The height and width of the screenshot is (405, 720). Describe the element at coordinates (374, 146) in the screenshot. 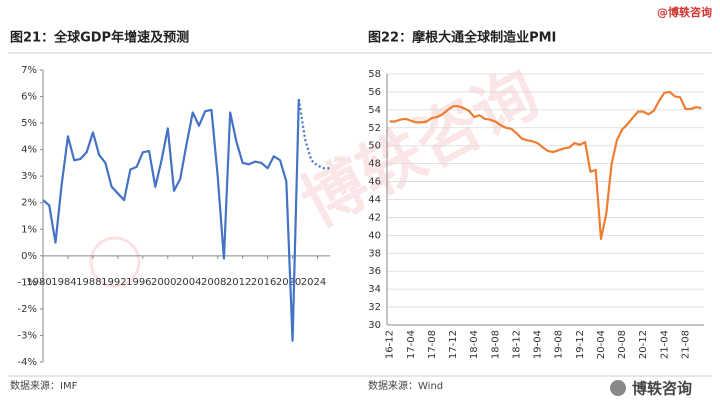

I see `y-tick-label: 50` at that location.